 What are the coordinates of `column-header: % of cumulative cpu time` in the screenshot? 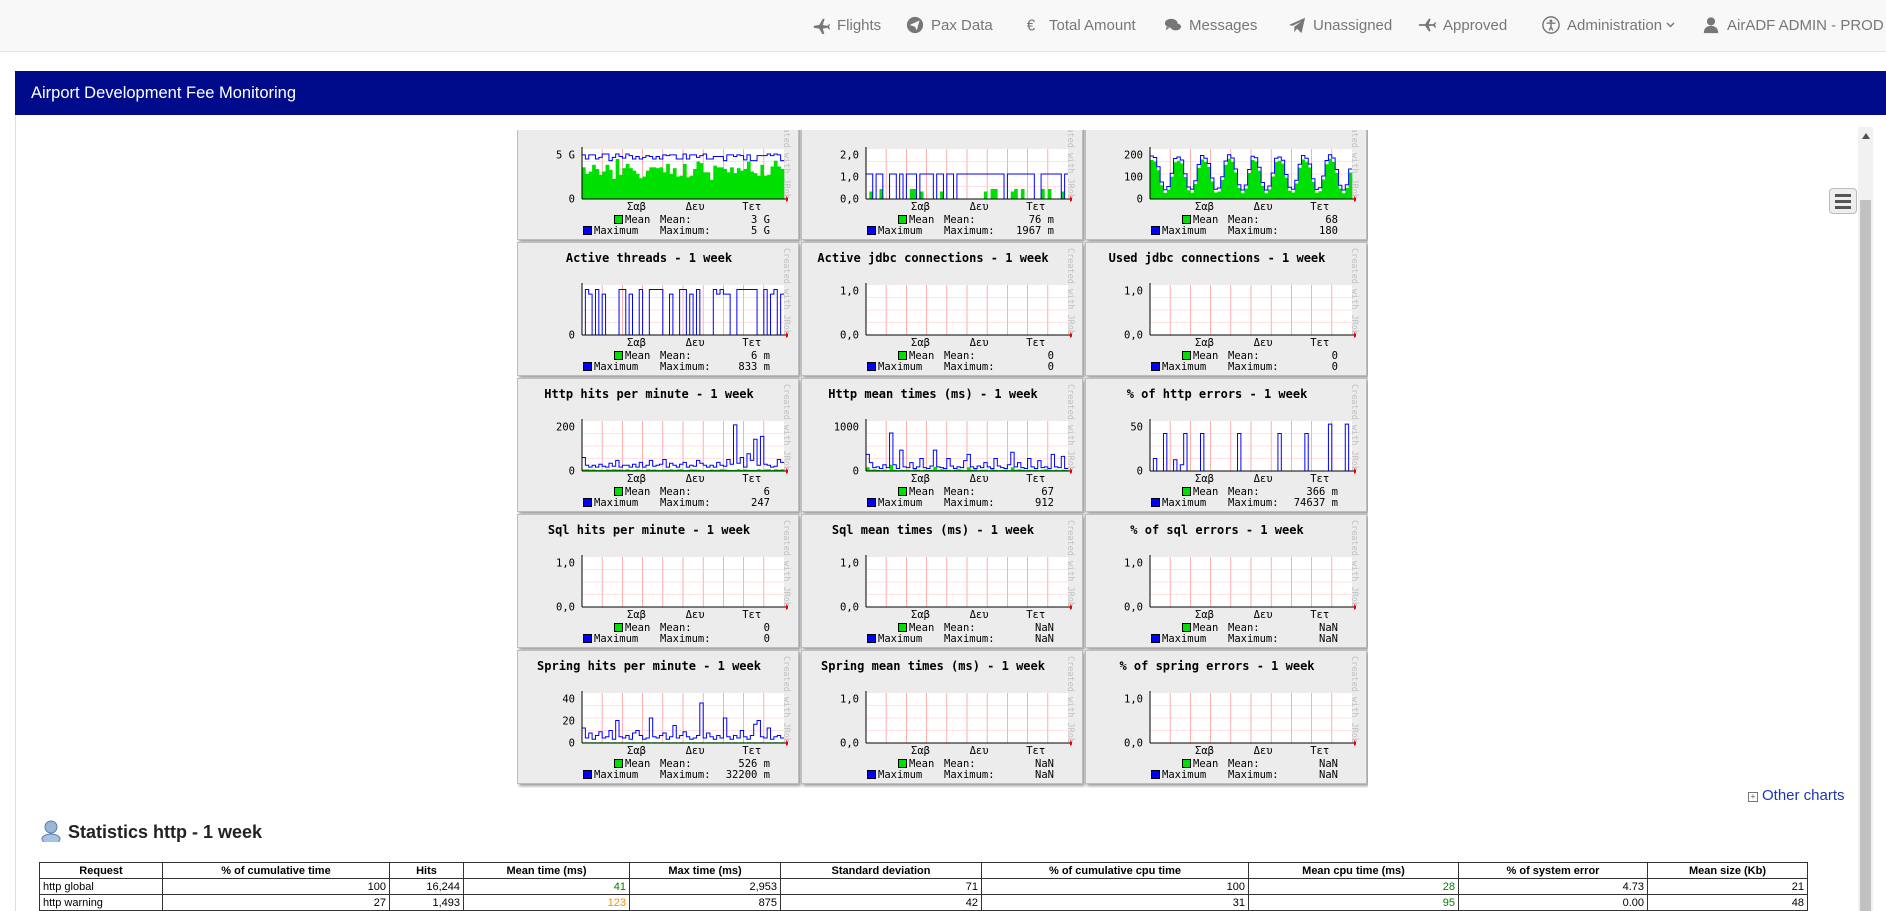 It's located at (1115, 870).